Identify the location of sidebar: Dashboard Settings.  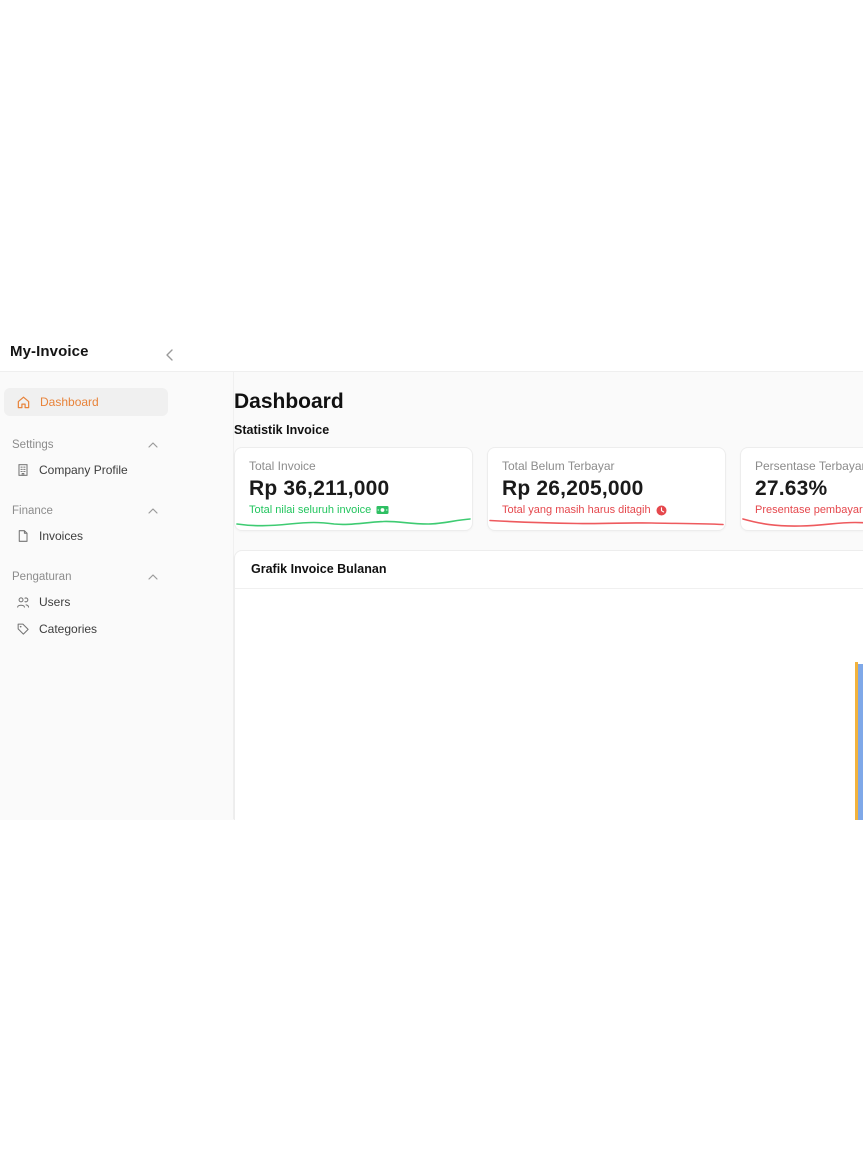
(117, 595).